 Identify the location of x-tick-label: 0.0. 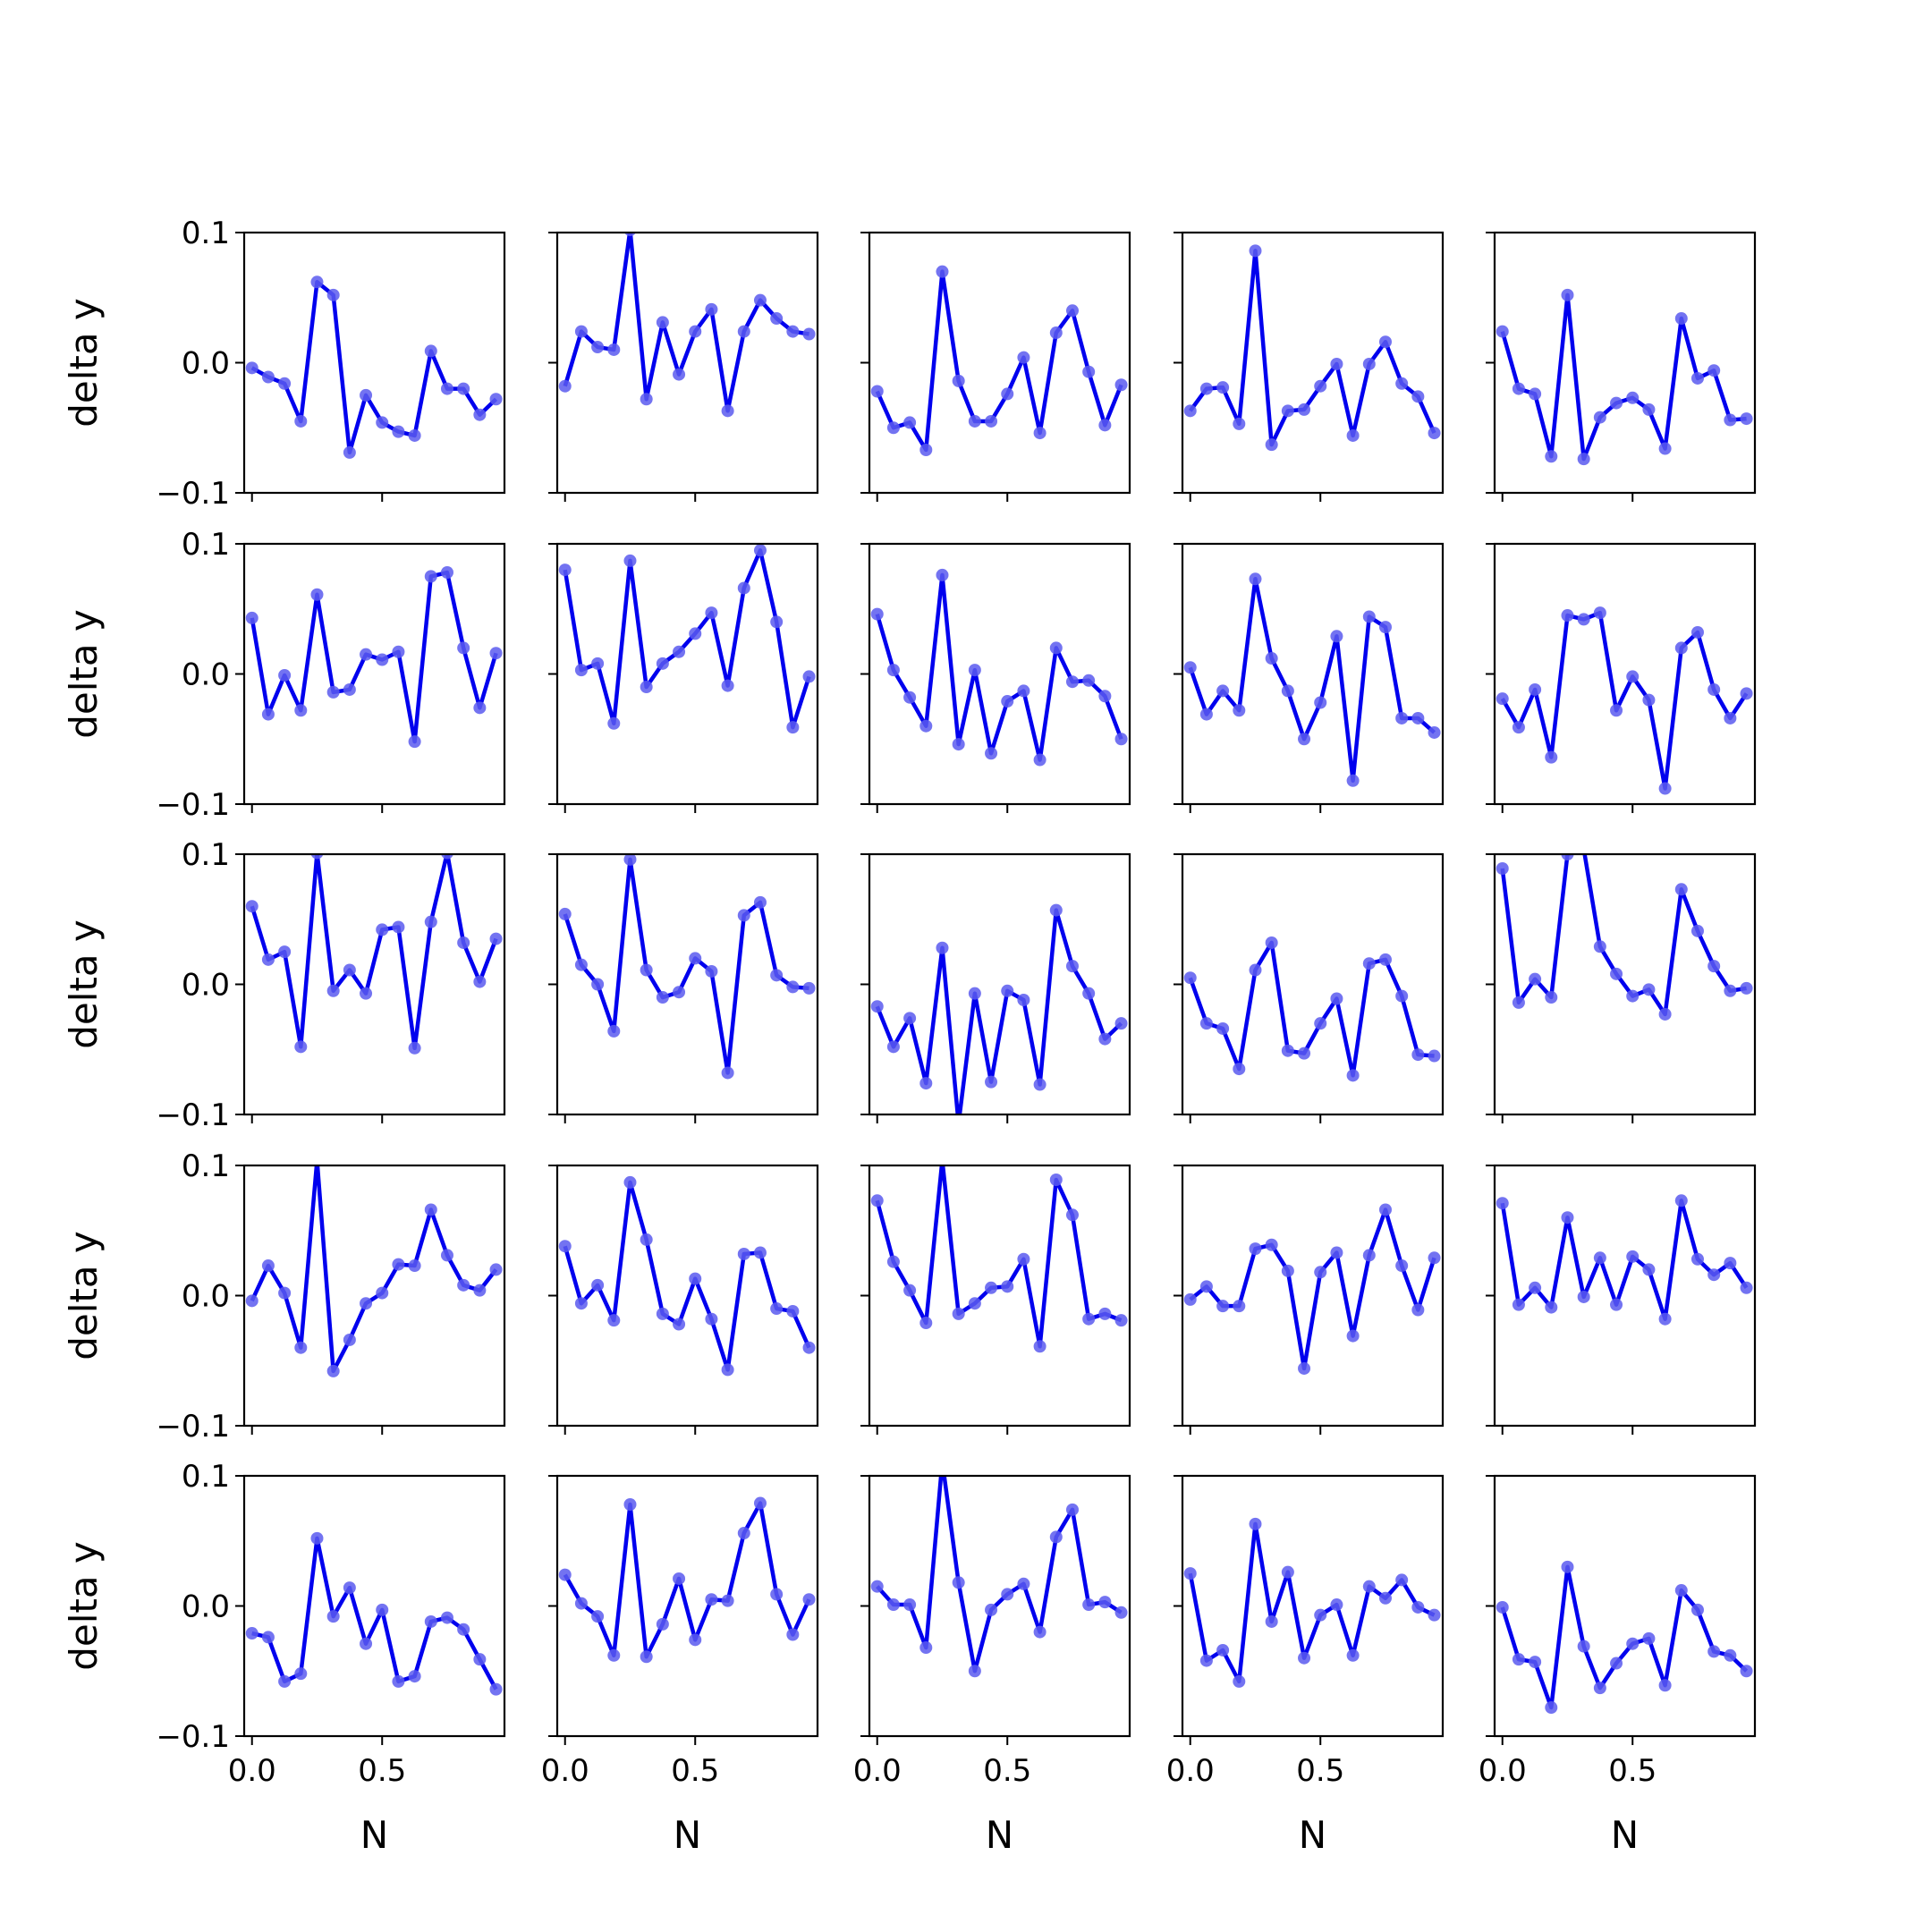
(1190, 1771).